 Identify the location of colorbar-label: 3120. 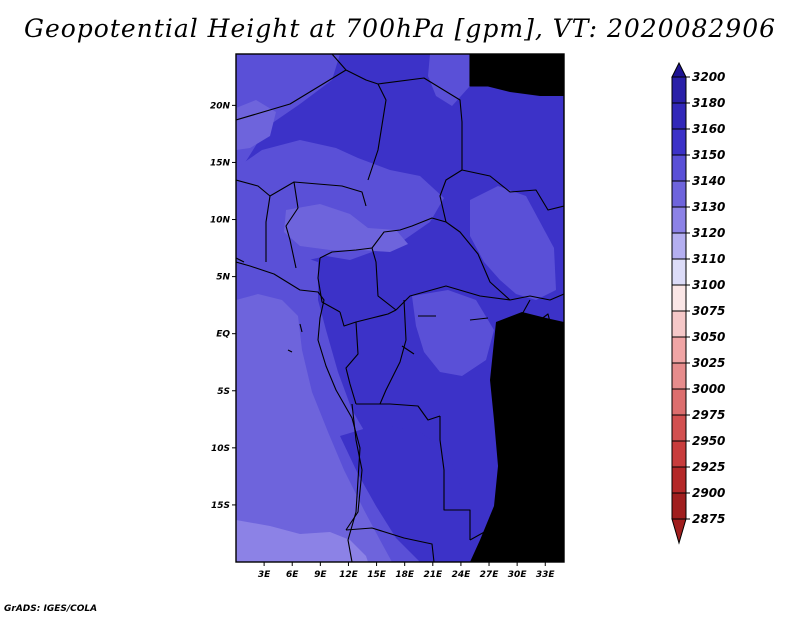
(708, 233).